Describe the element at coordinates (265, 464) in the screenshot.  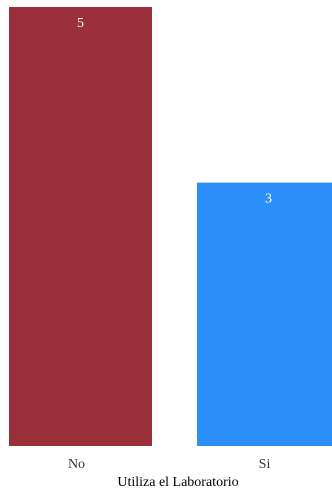
I see `x-tick-label-si: Si` at that location.